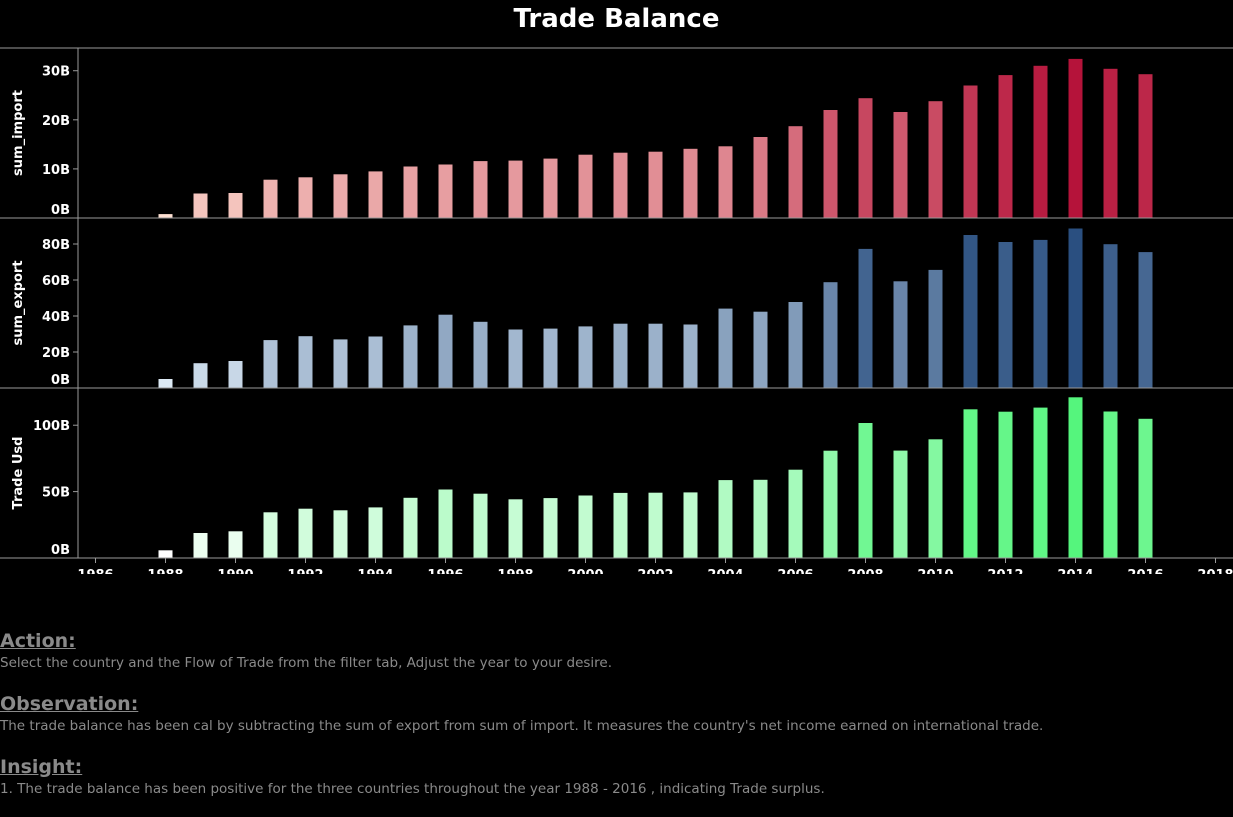 The image size is (1233, 817). Describe the element at coordinates (375, 571) in the screenshot. I see `x-tick-label: 1994` at that location.